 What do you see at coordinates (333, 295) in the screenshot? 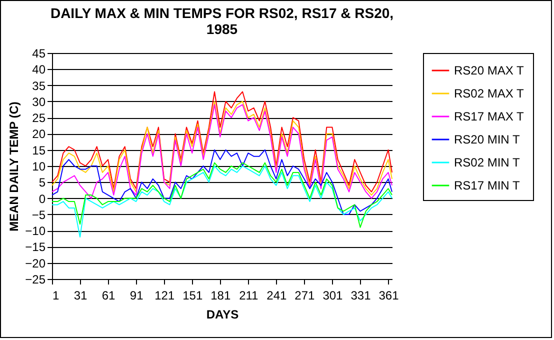
I see `x-tick-label: 301` at bounding box center [333, 295].